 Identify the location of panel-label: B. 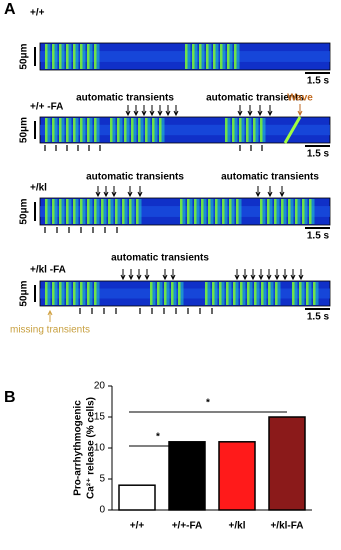
(10, 397).